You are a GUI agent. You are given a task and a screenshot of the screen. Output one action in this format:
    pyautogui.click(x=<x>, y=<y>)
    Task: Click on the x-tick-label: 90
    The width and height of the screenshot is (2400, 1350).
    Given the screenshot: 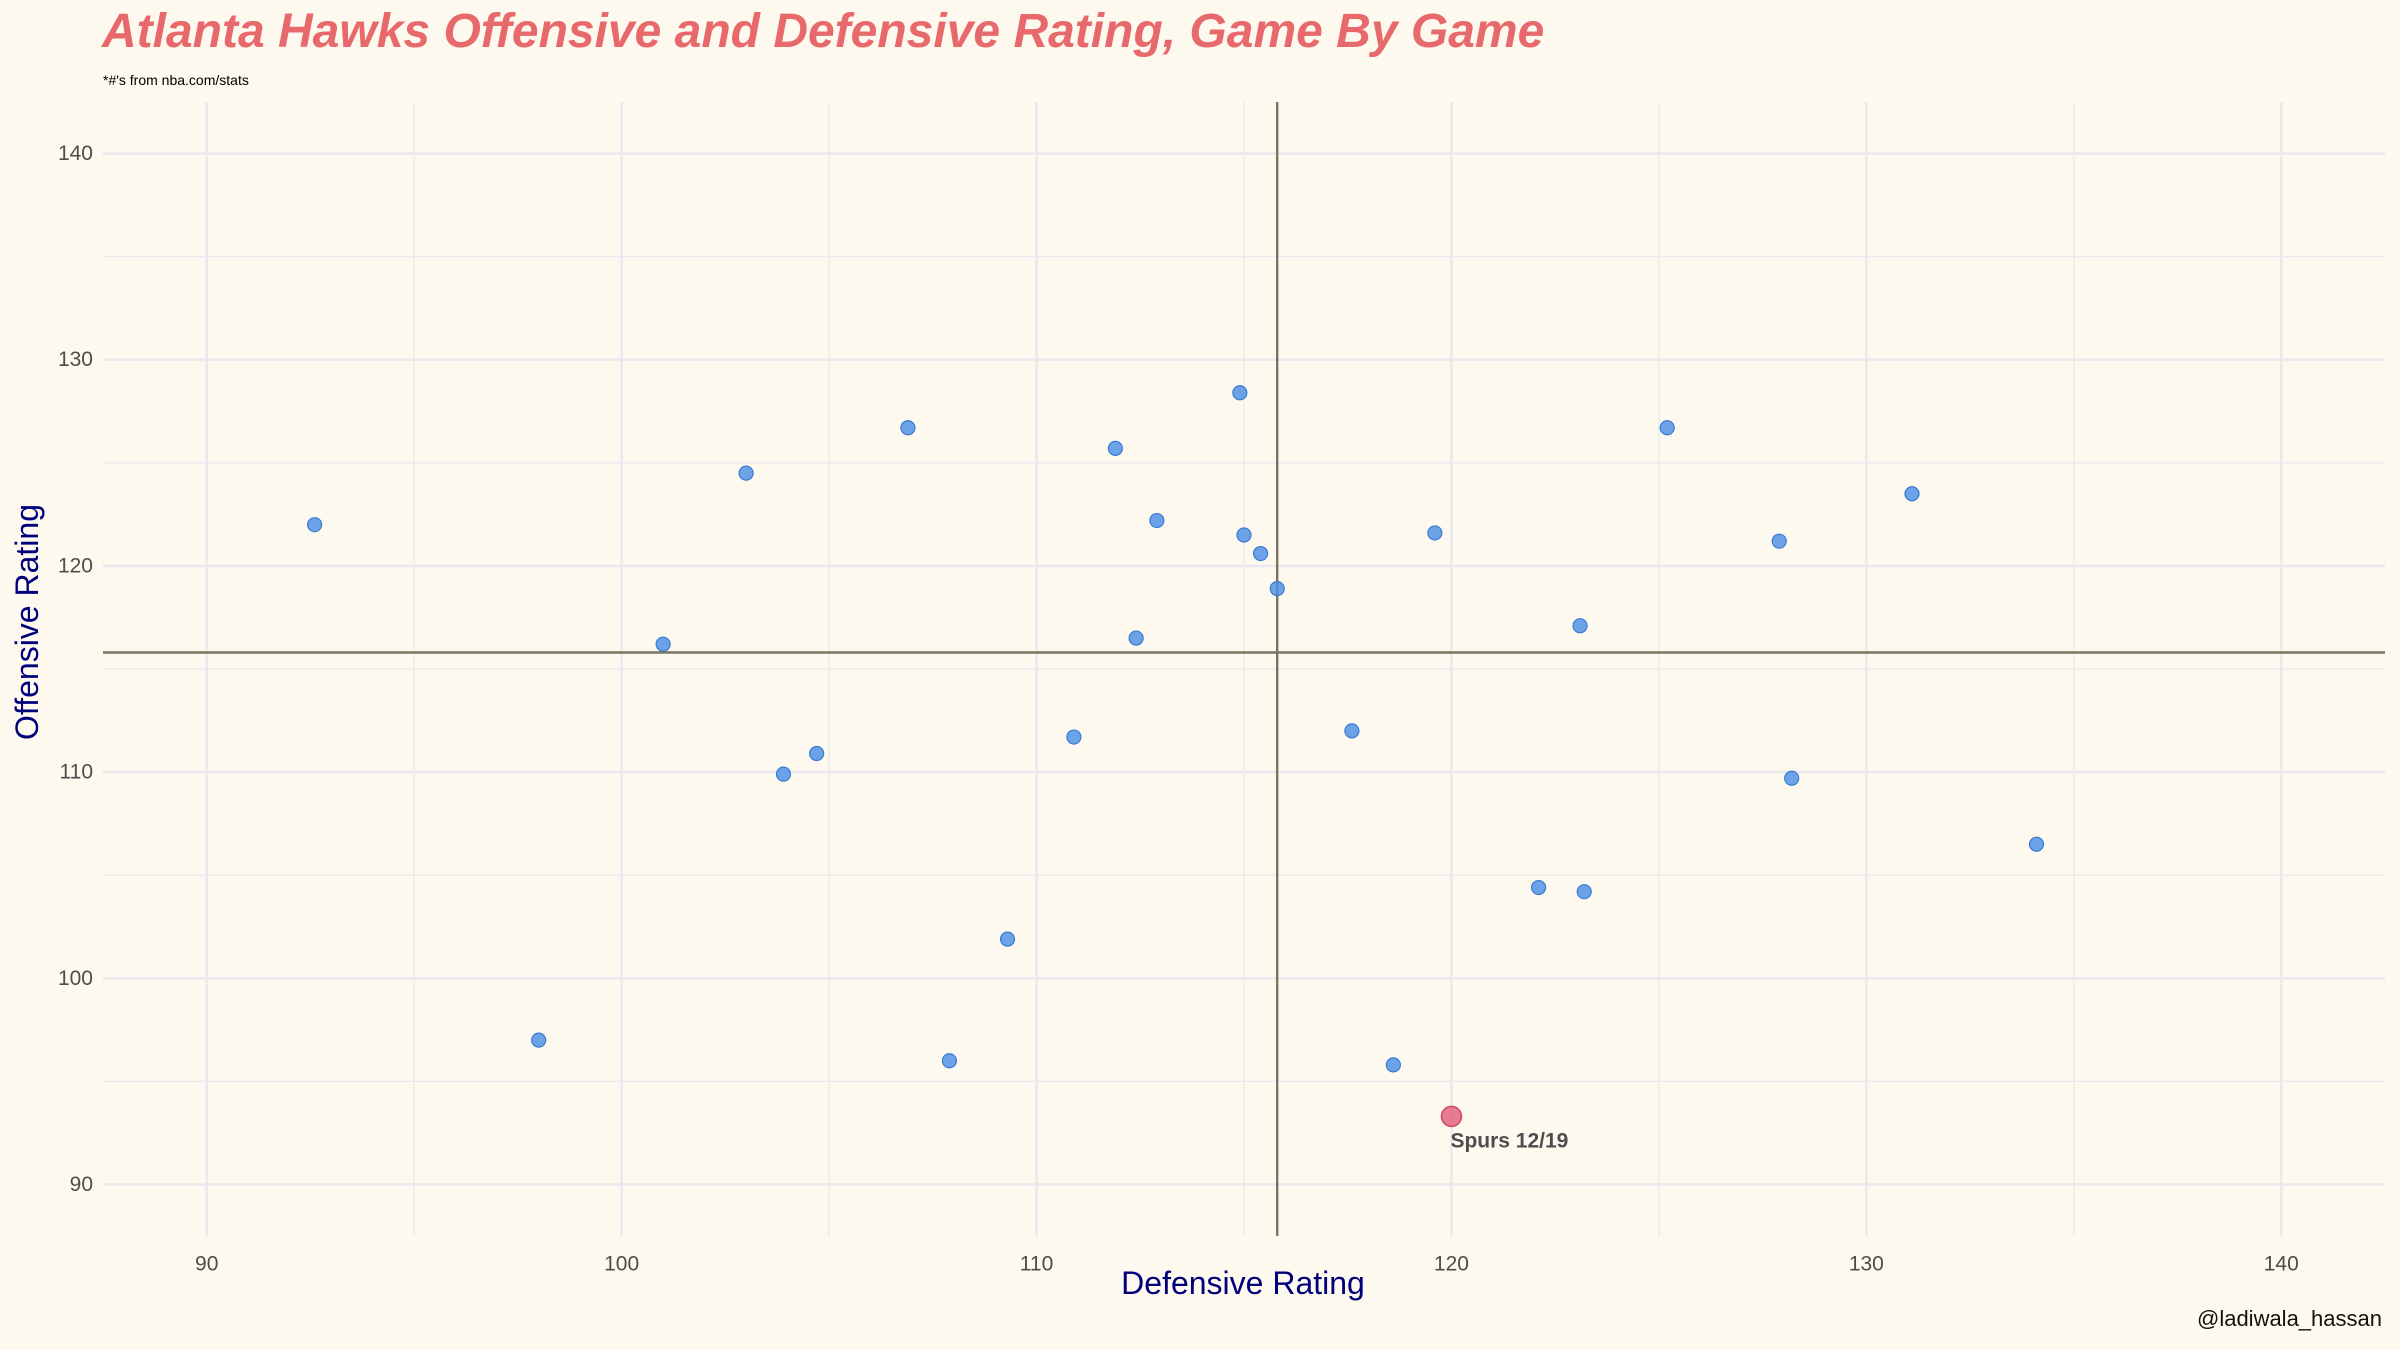 What is the action you would take?
    pyautogui.click(x=206, y=1263)
    